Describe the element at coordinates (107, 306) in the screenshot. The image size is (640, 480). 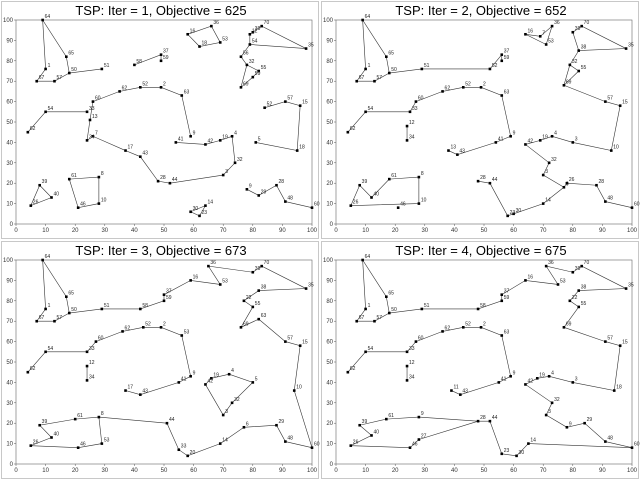
I see `city-label: 51` at that location.